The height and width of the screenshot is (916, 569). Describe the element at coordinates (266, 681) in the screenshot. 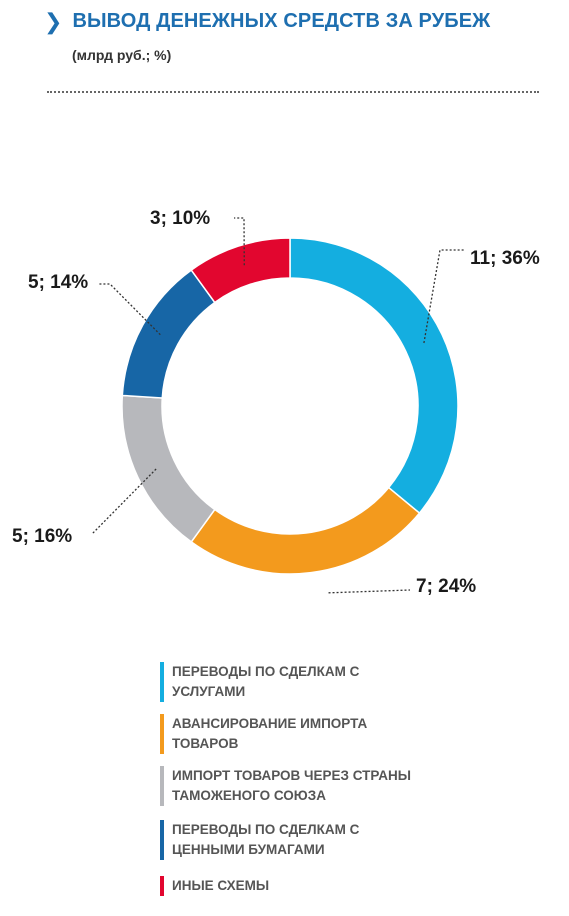

I see `legend-label: ПЕРЕВОДЫ ПО СДЕЛКАМ С УСЛУГАМИ` at that location.